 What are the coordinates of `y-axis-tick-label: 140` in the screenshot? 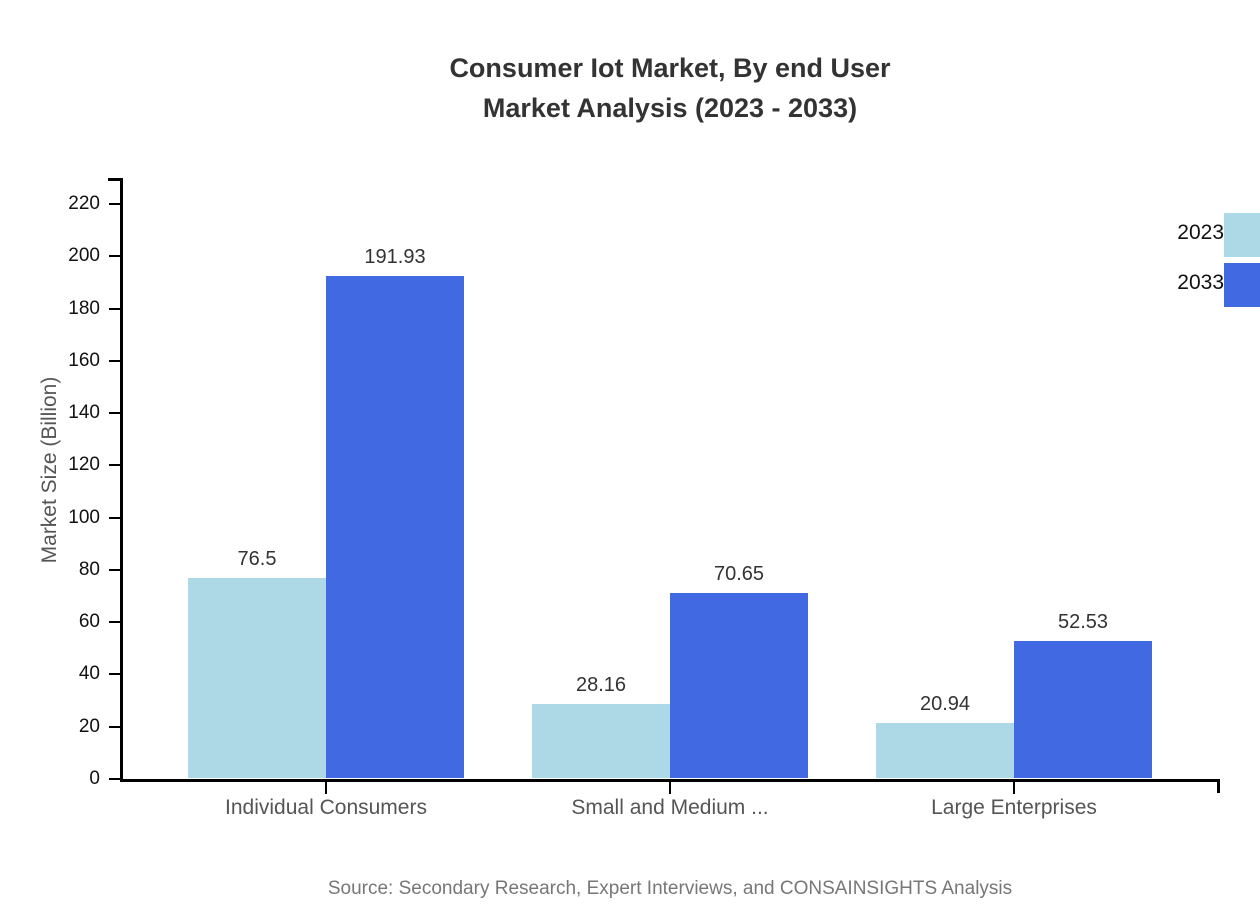 It's located at (84, 413).